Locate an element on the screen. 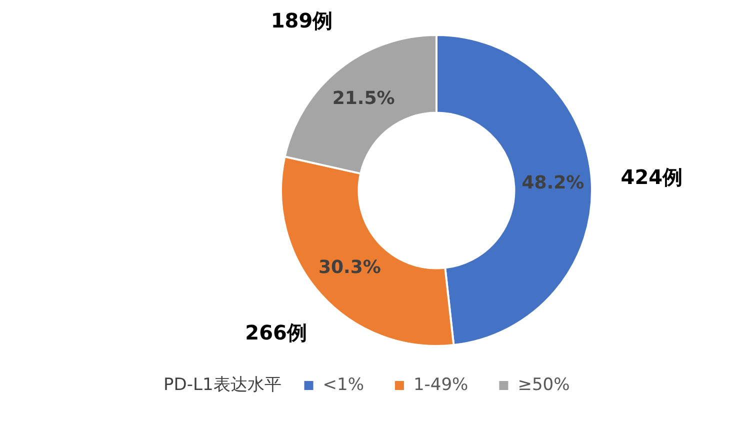  text: 30.3% is located at coordinates (349, 267).